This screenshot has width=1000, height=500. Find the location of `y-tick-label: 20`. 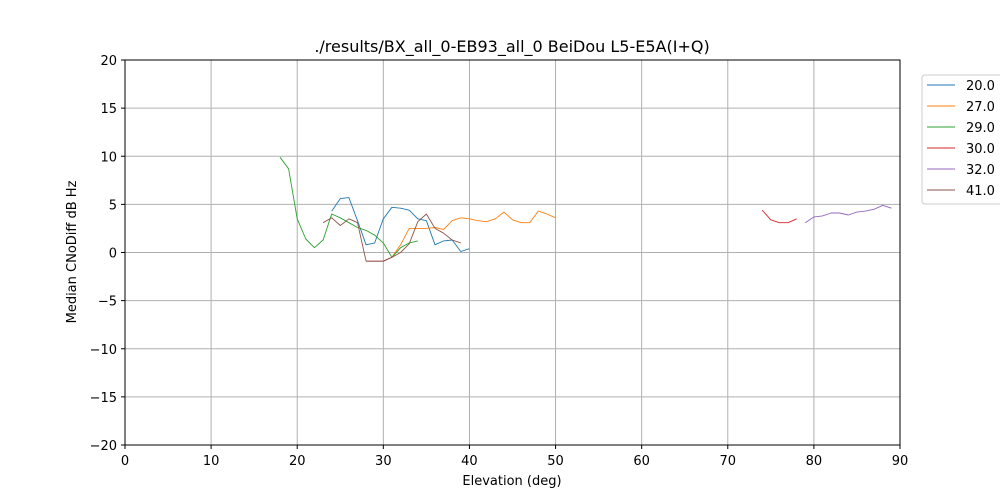

y-tick-label: 20 is located at coordinates (108, 61).